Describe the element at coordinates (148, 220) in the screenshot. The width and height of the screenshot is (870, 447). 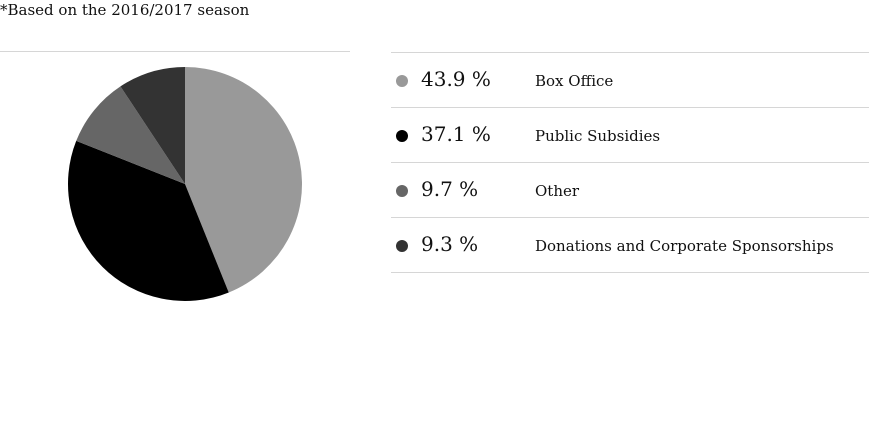
I see `pie-slice-public-subsidies` at that location.